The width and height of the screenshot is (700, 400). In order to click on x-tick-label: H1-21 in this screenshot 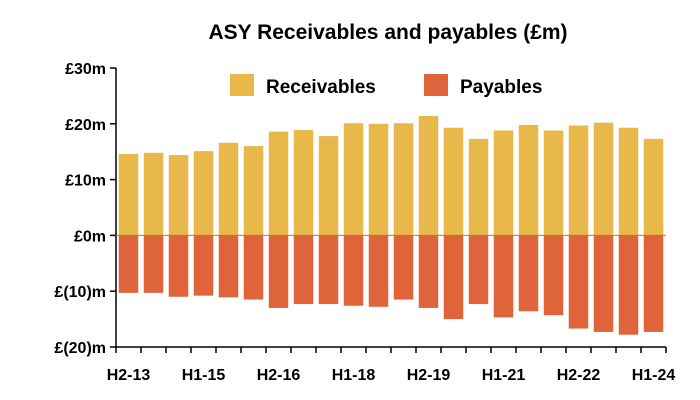, I will do `click(504, 375)`.